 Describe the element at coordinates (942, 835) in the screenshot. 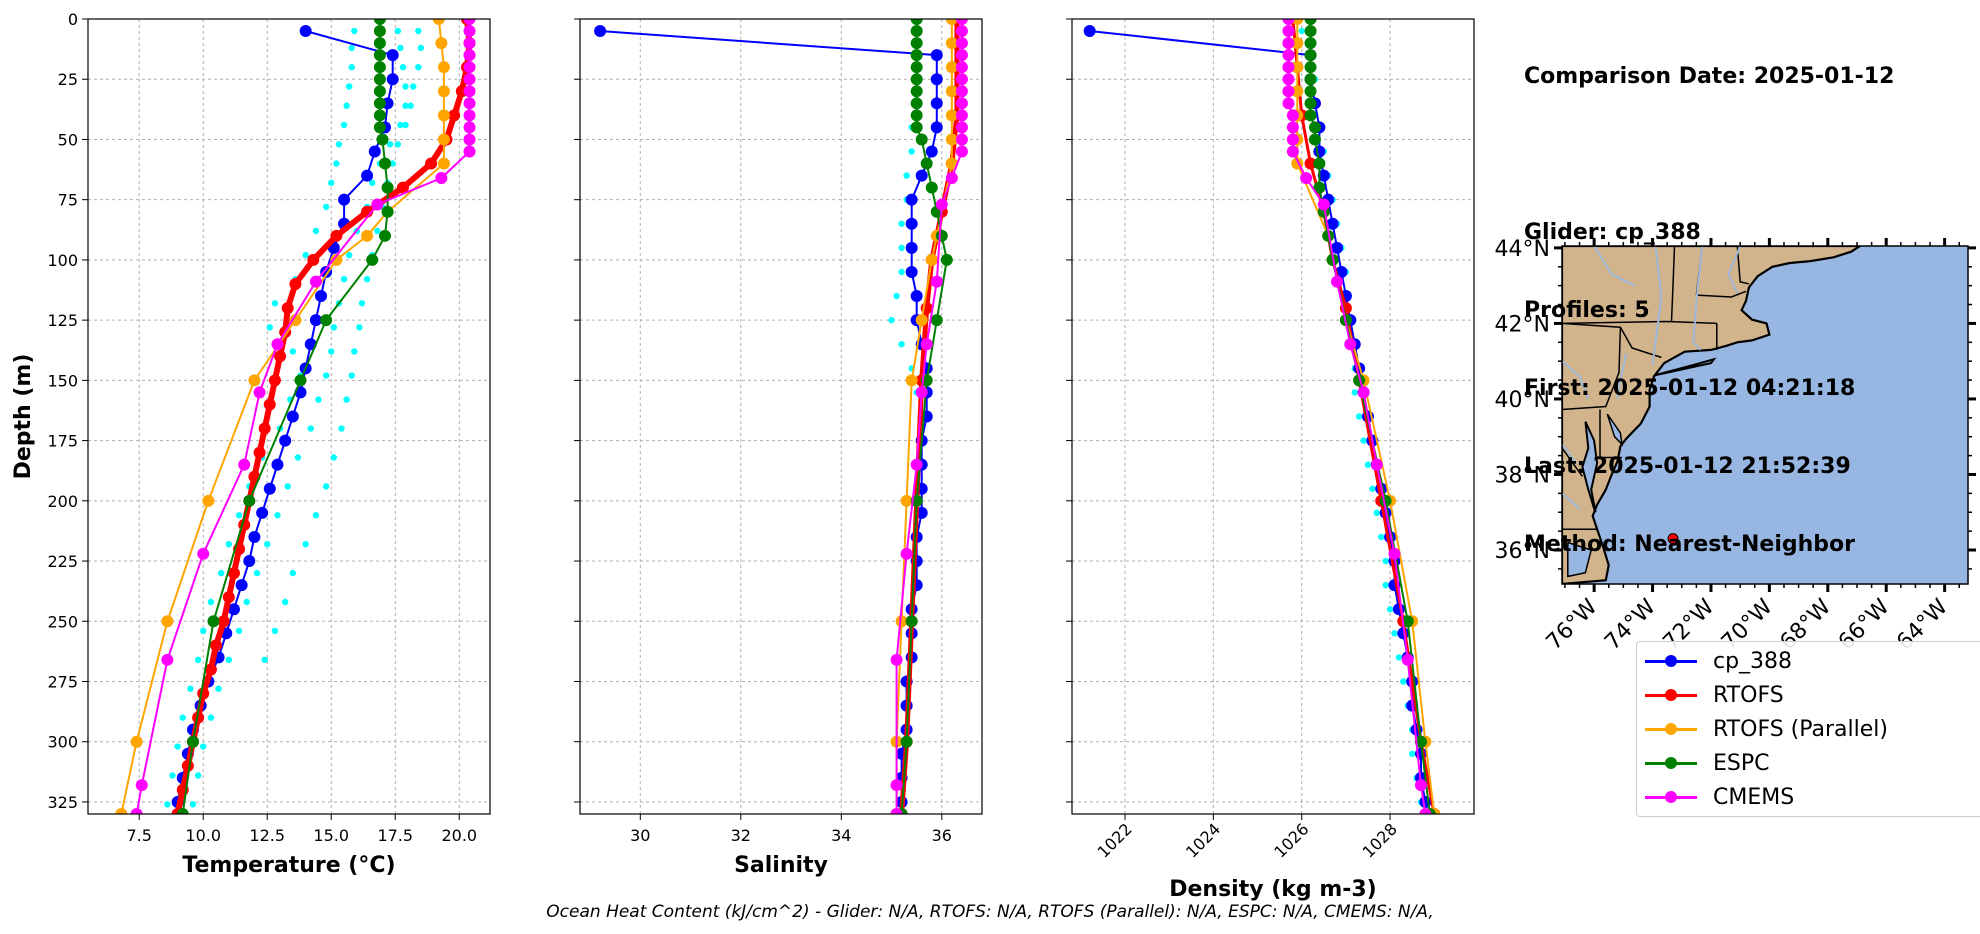

I see `x-tick-label: 36` at that location.